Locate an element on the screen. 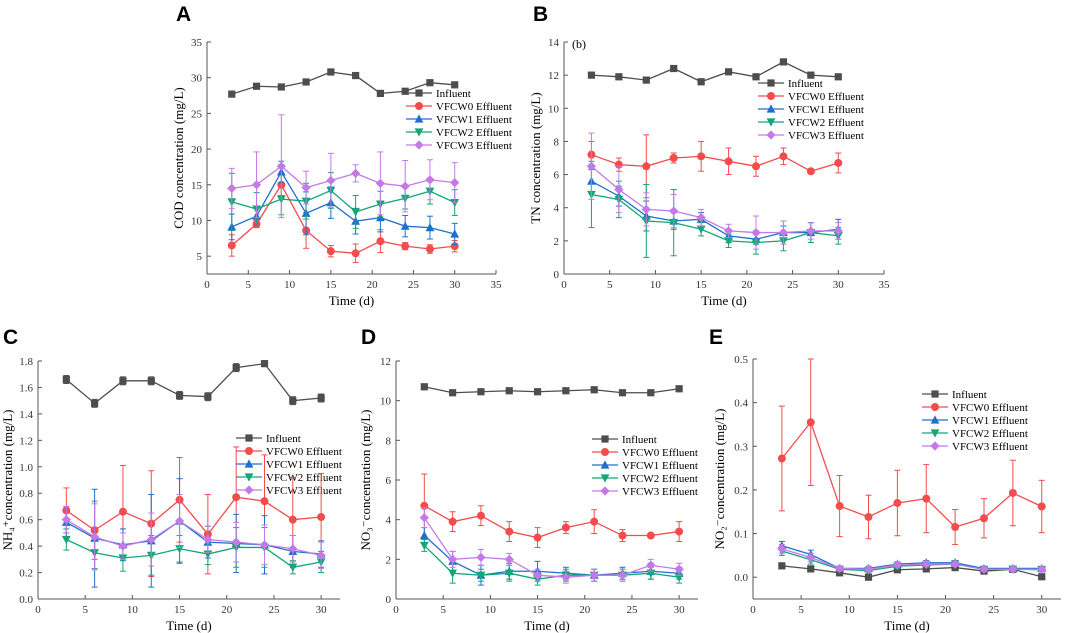  y-axis-title: NH₄⁺concentration (mg/L) is located at coordinates (7, 480).